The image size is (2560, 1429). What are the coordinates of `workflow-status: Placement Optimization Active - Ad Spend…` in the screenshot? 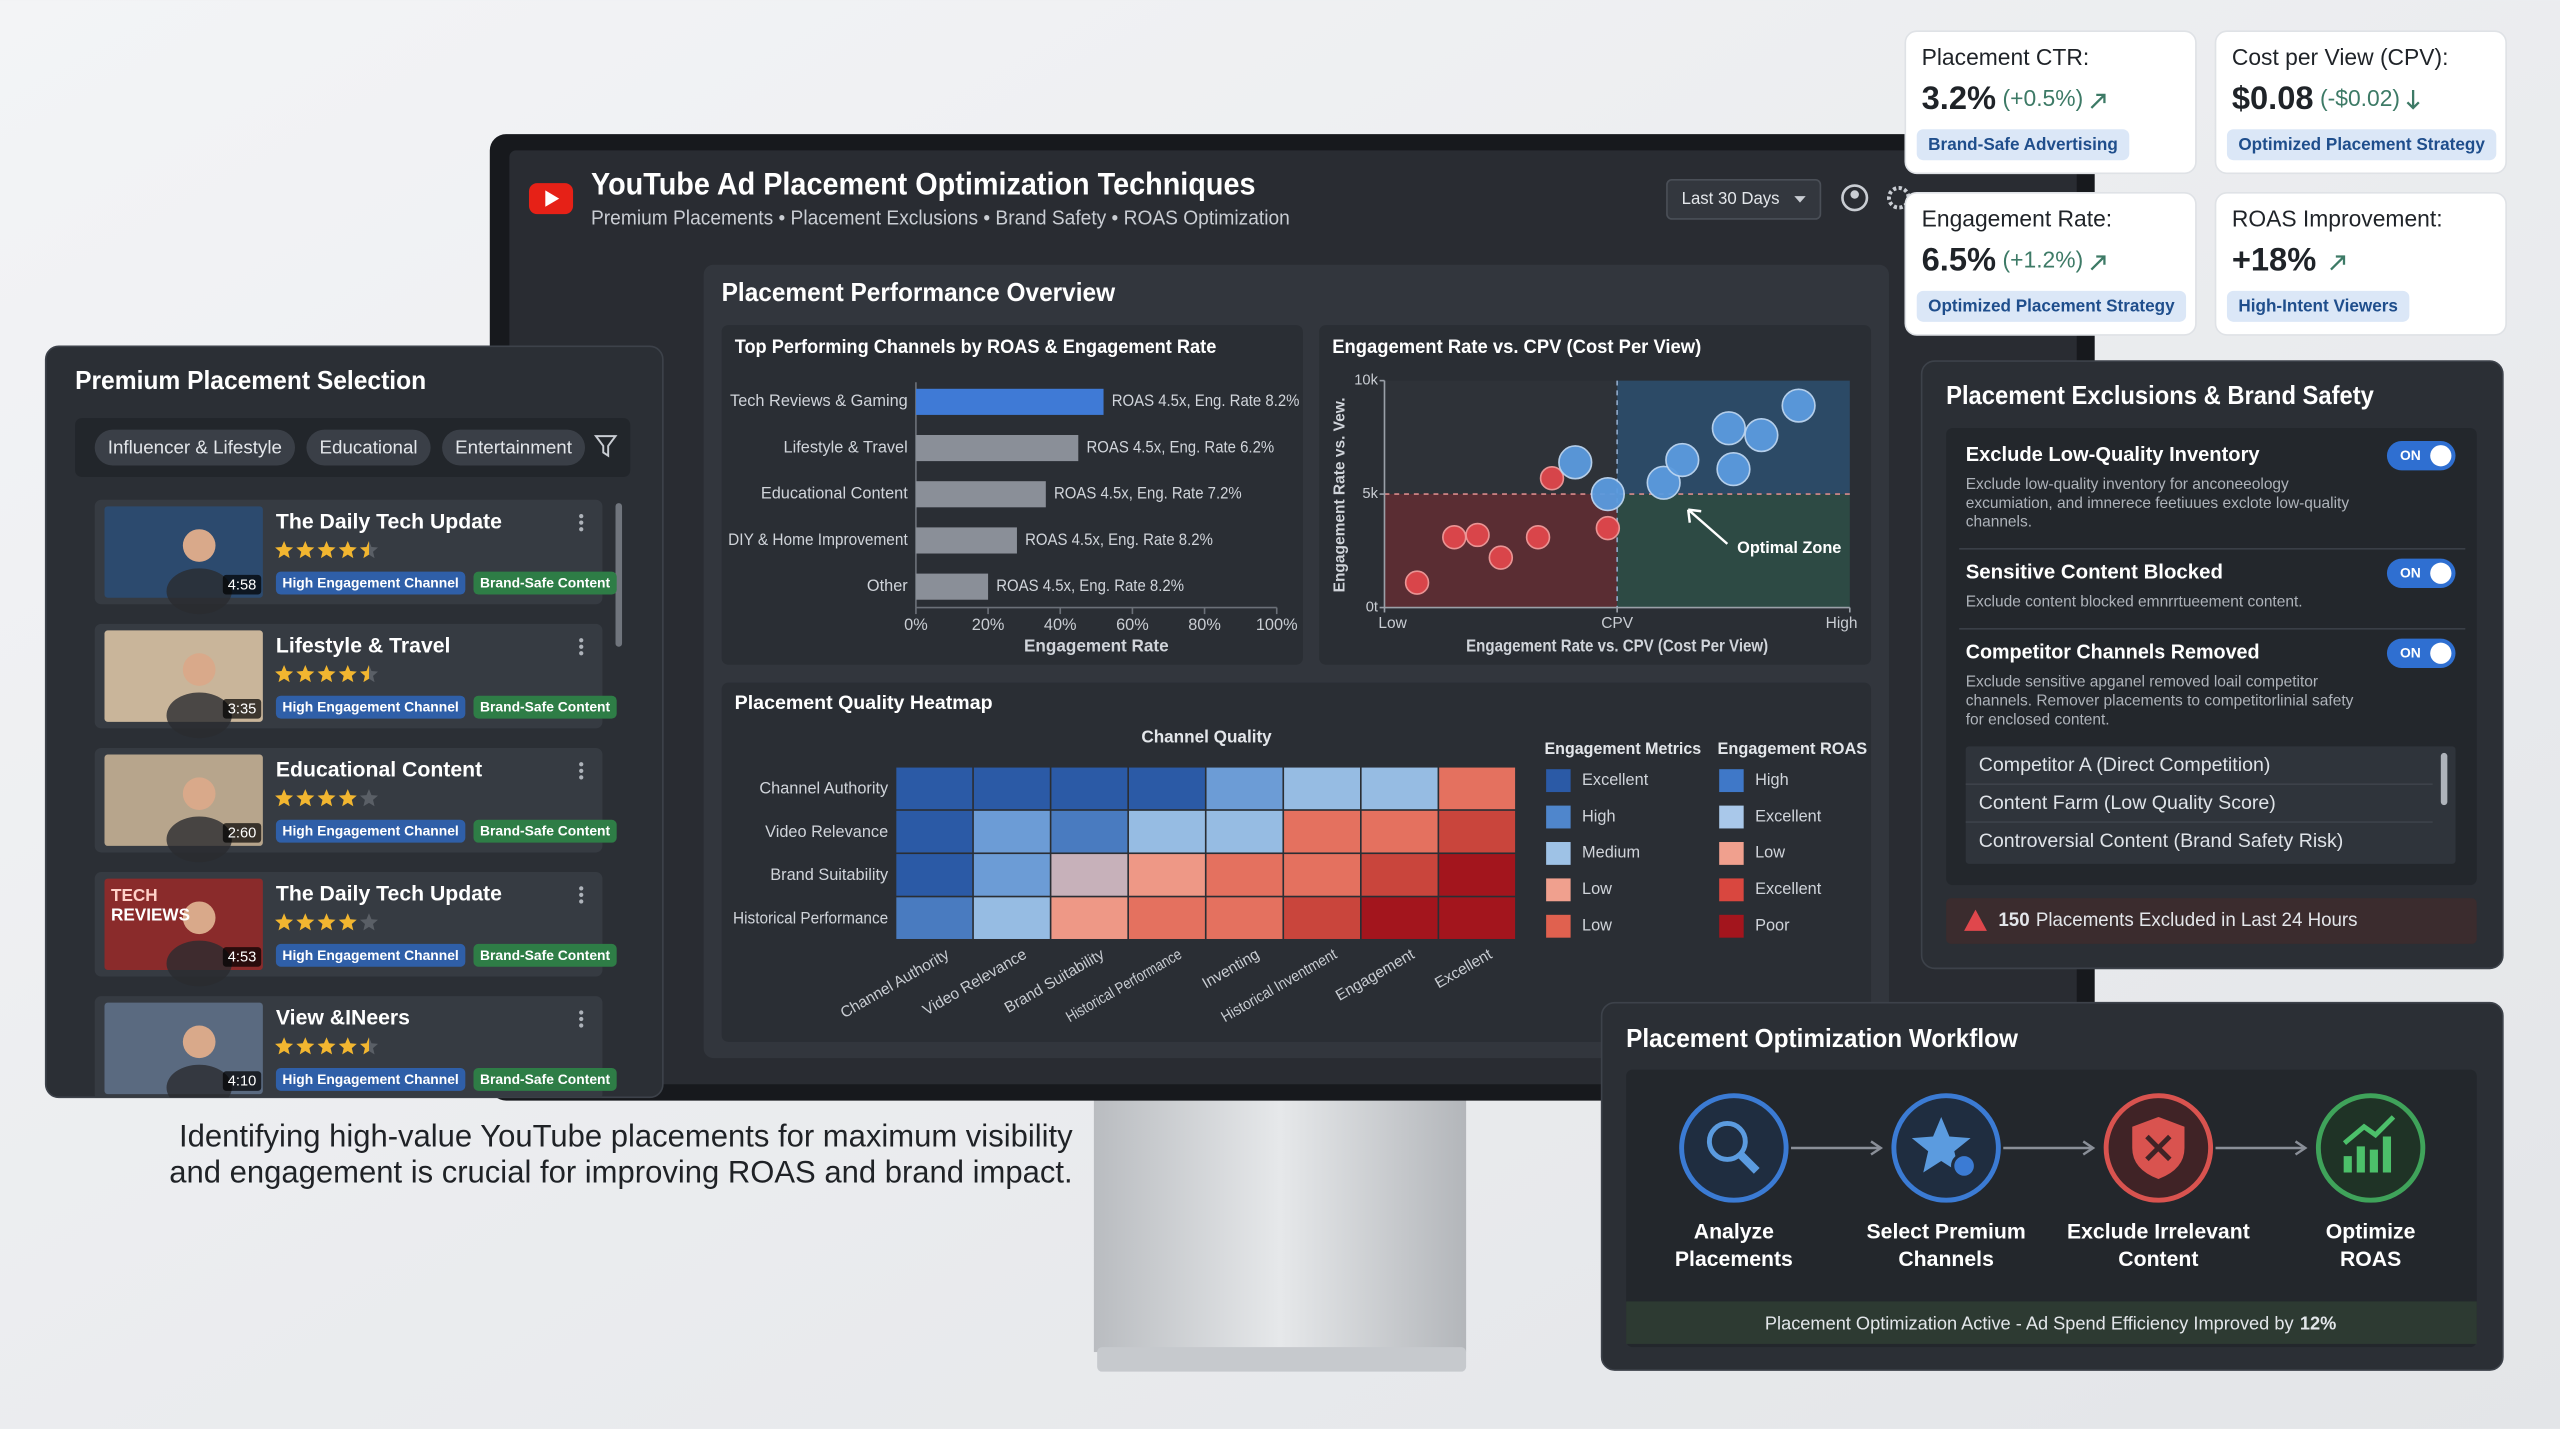 It's located at (2051, 1322).